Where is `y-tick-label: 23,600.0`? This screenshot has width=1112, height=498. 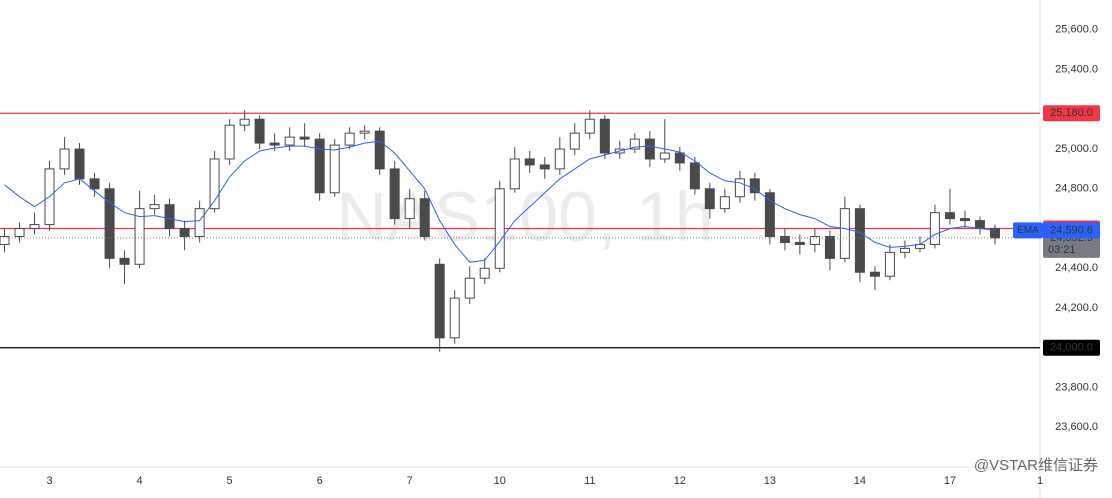
y-tick-label: 23,600.0 is located at coordinates (1076, 427).